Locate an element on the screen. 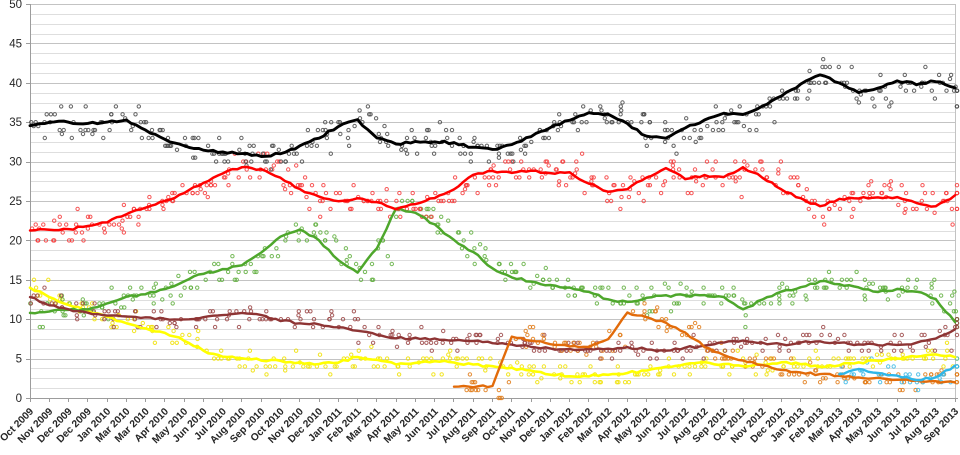  svg-text: 35 is located at coordinates (15, 123).